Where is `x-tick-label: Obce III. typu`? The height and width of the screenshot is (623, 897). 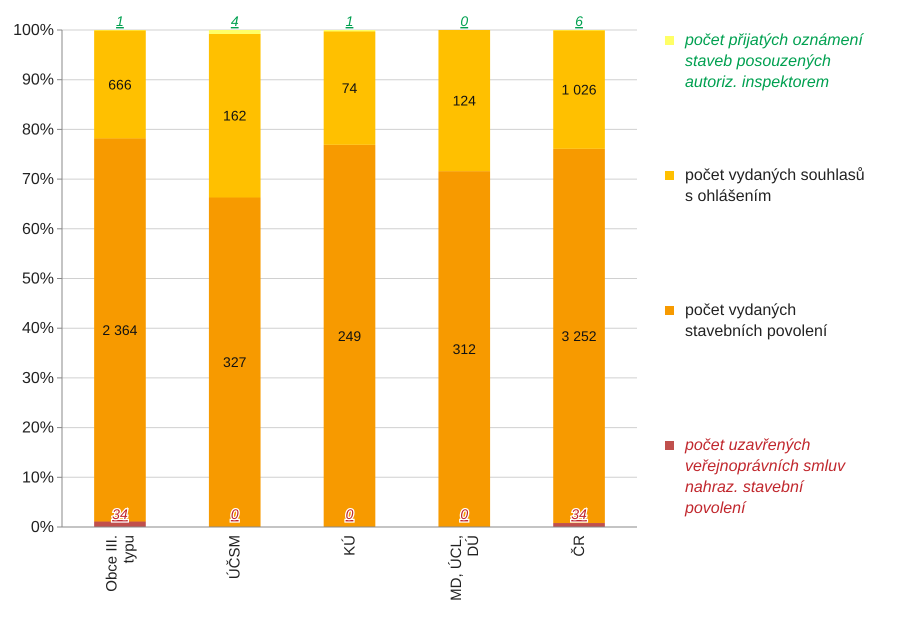 x-tick-label: Obce III. typu is located at coordinates (120, 563).